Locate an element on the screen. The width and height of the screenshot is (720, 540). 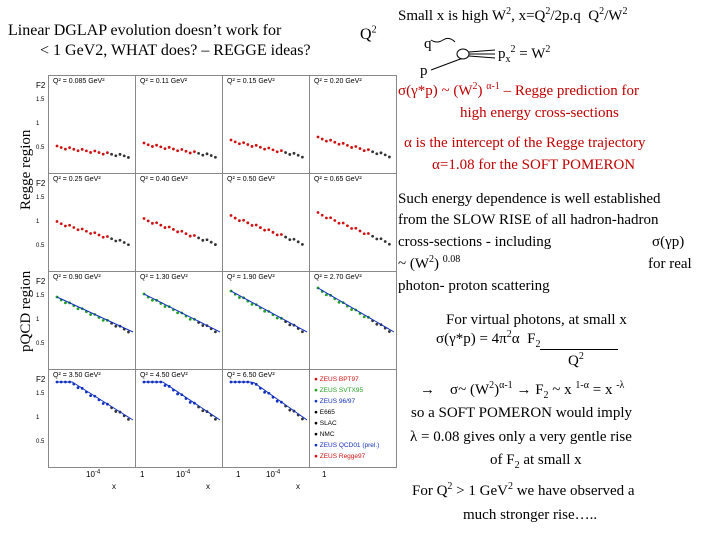
legend-item: ● ZEUS Regge97 is located at coordinates (340, 456).